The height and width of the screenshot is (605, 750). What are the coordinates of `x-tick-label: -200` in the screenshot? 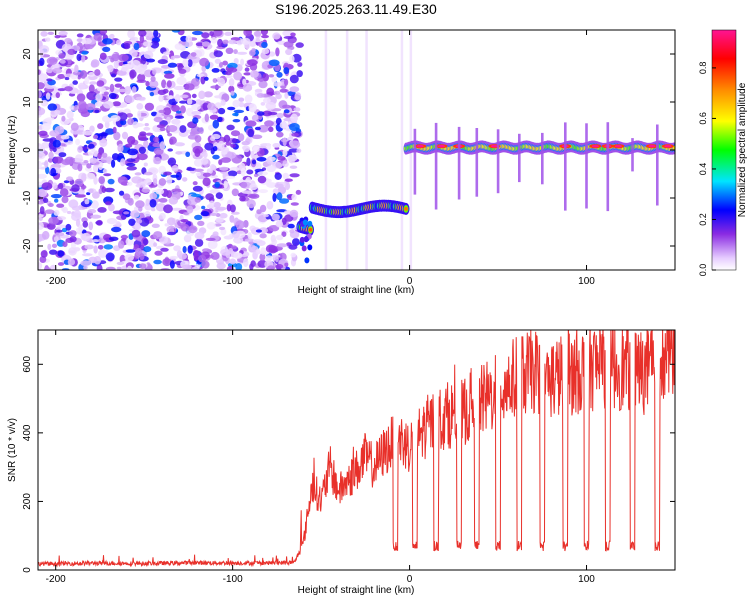 It's located at (56, 579).